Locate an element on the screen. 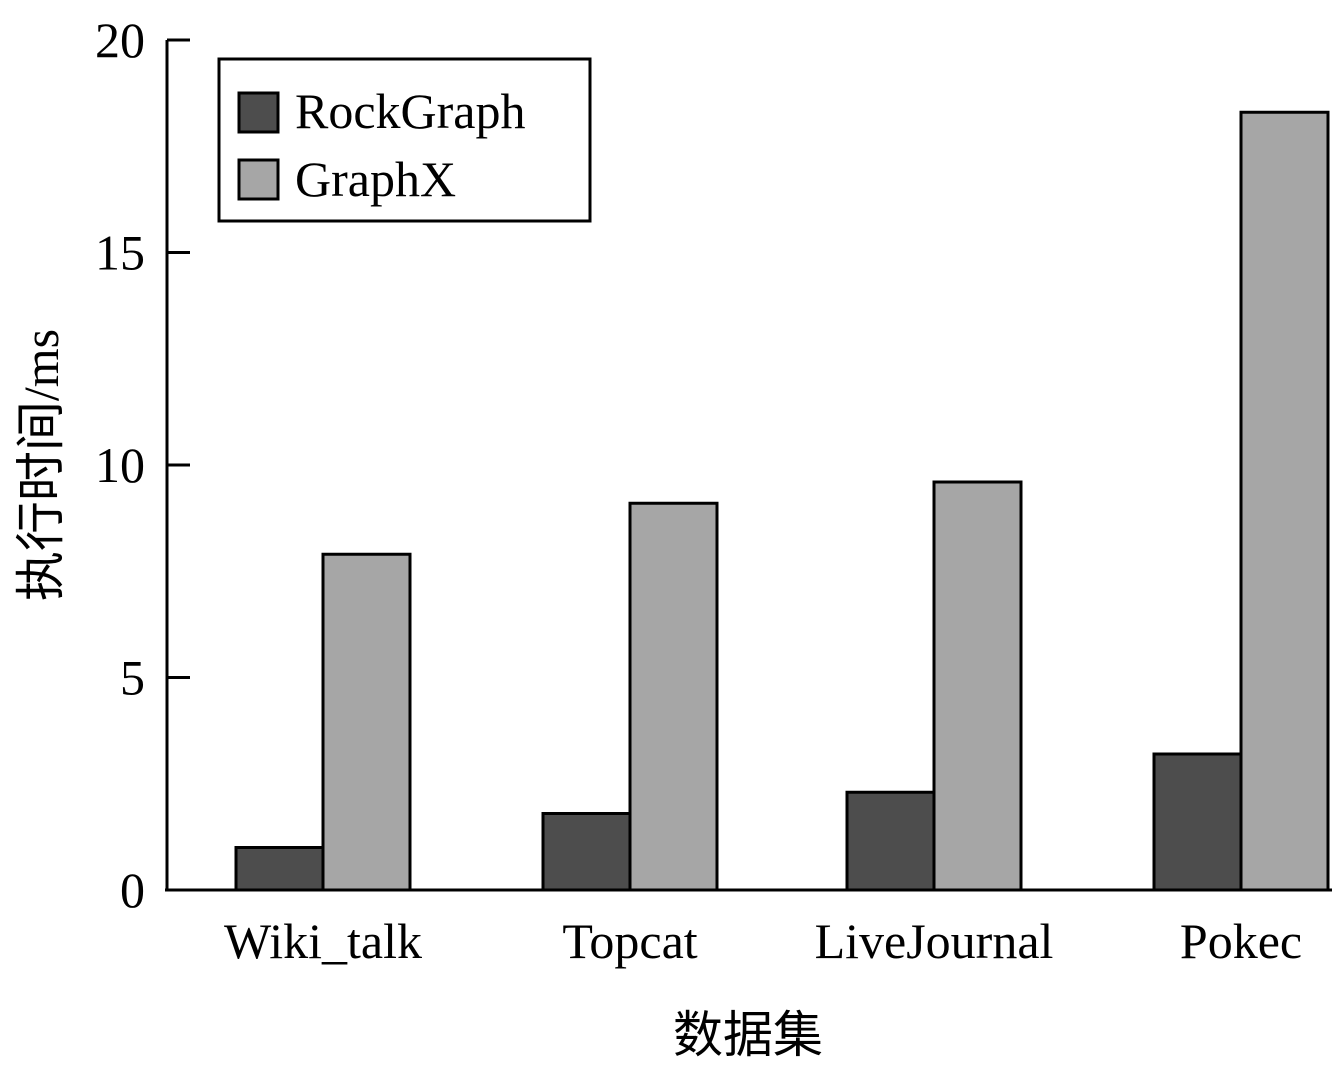 The width and height of the screenshot is (1332, 1070). legend-label-graphx: GraphX is located at coordinates (375, 179).